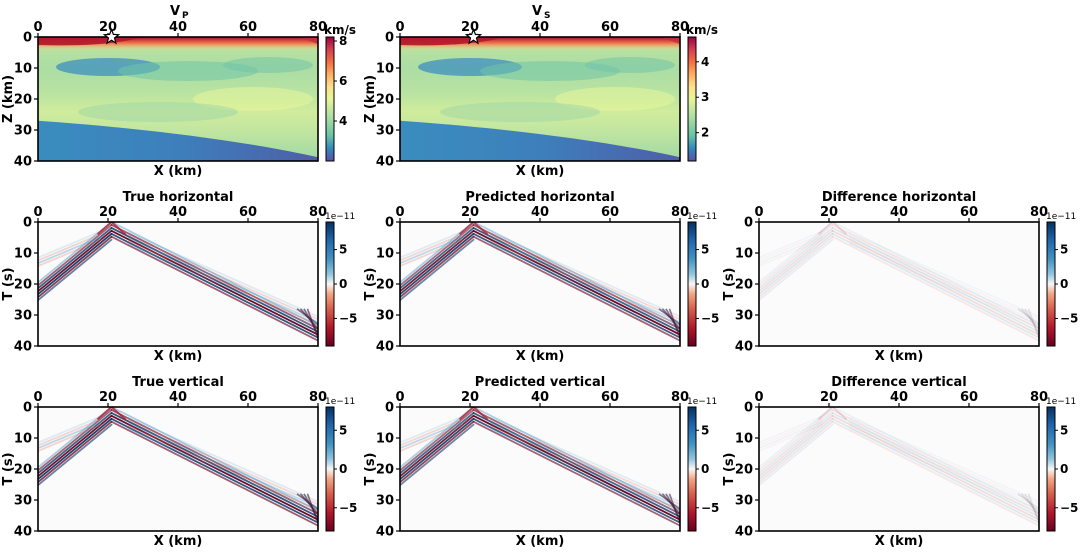 Image resolution: width=1080 pixels, height=552 pixels. I want to click on y-axis-label: Z (km), so click(8, 99).